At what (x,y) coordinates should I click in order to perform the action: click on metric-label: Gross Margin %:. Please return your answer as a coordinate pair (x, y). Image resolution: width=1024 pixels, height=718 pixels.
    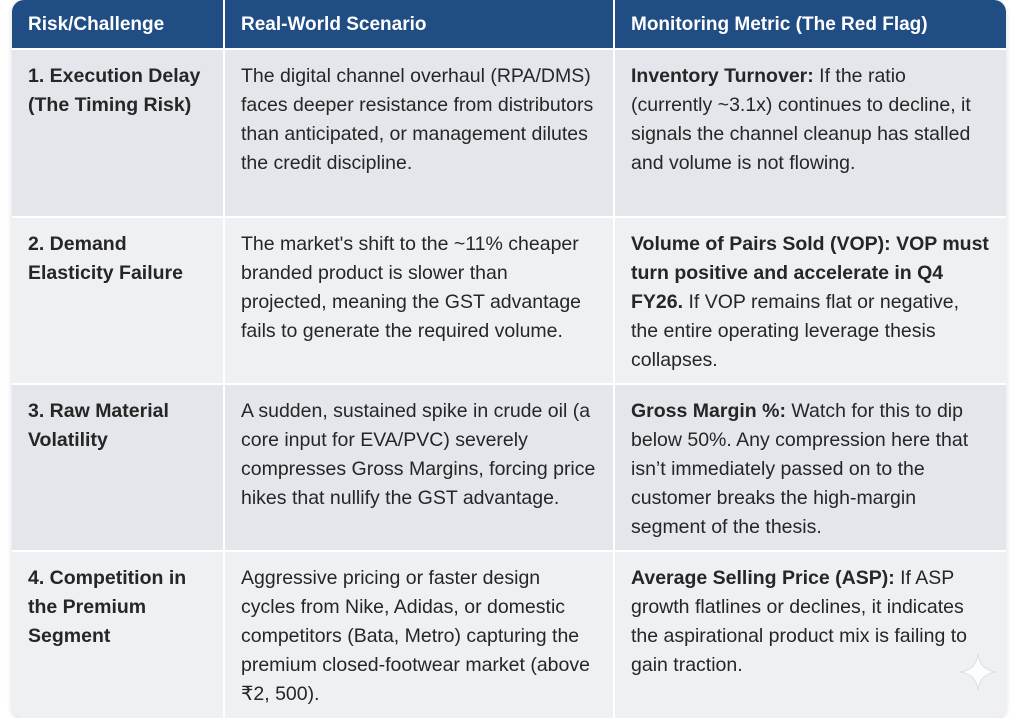
    Looking at the image, I should click on (708, 411).